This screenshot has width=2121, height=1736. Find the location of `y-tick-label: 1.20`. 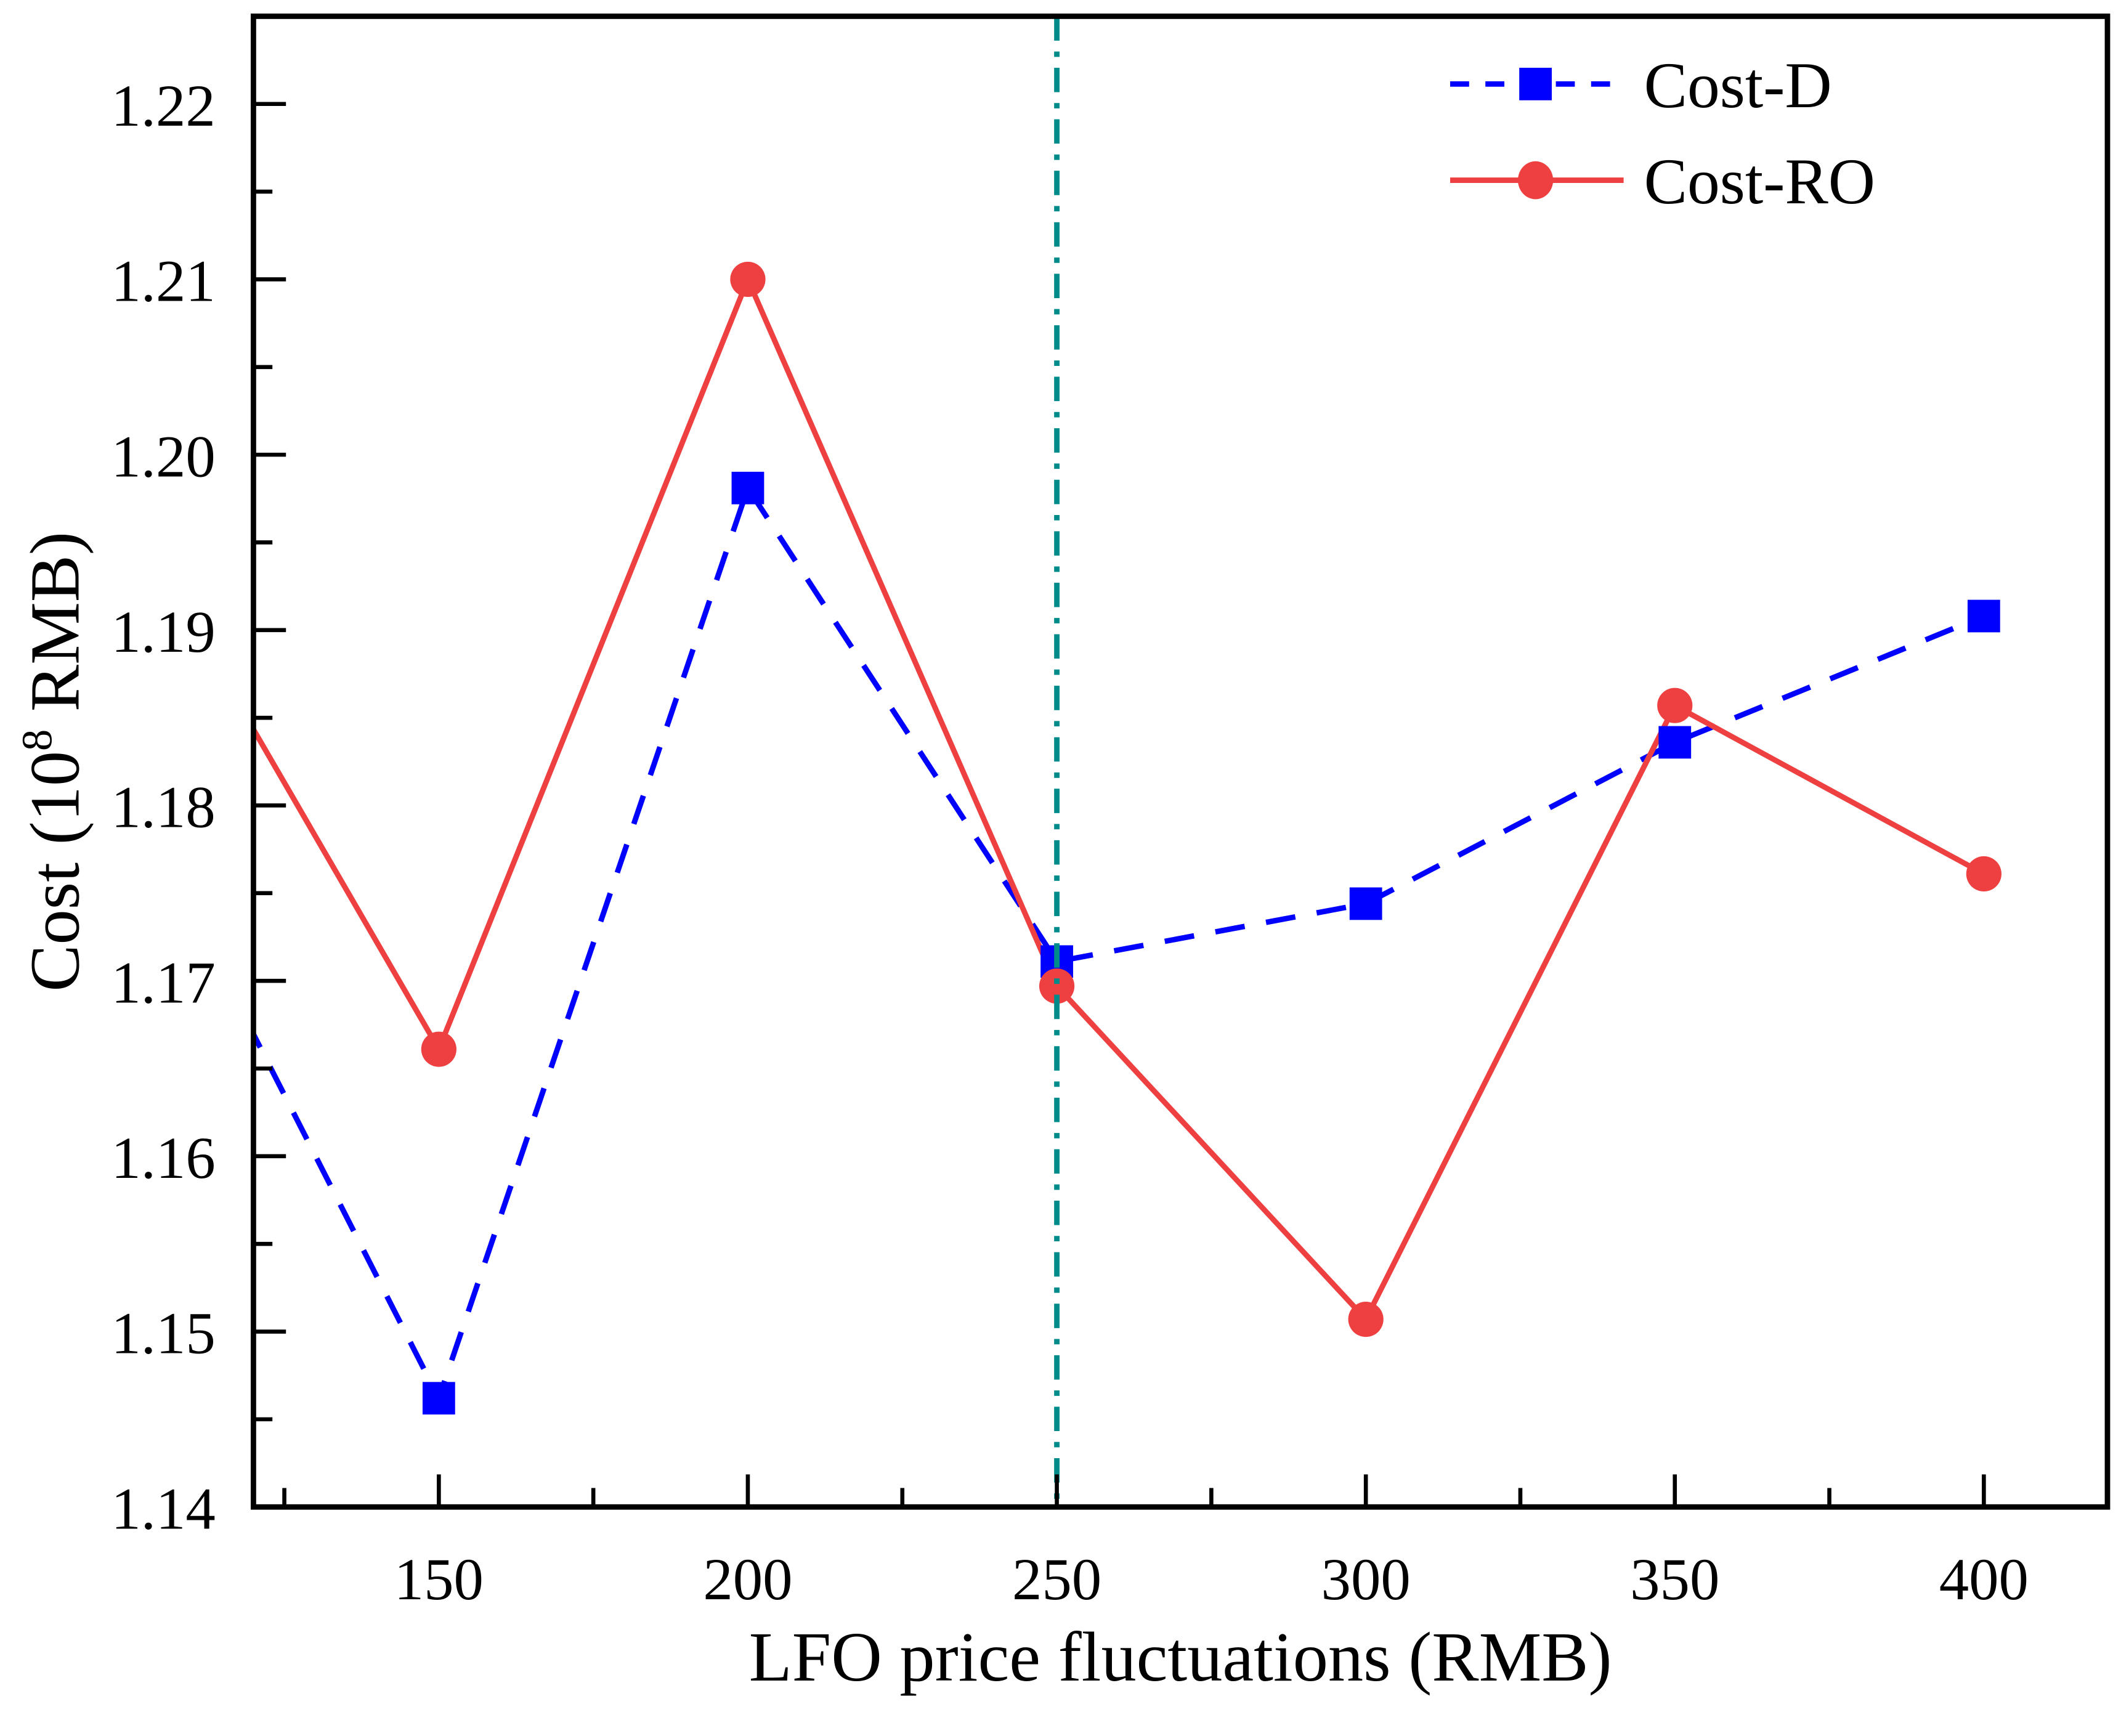

y-tick-label: 1.20 is located at coordinates (163, 456).